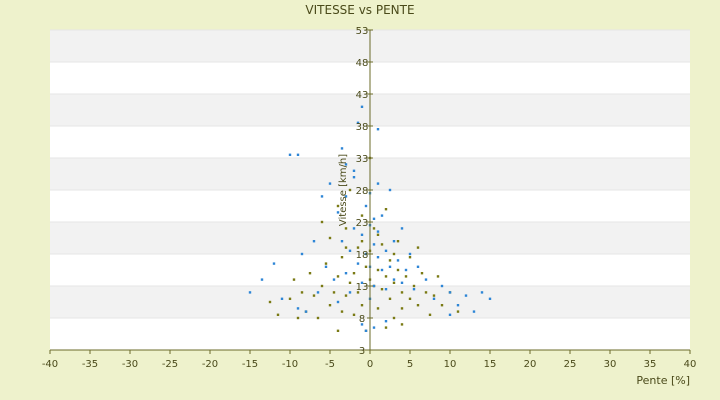 The width and height of the screenshot is (720, 400). I want to click on x-tick-label: 20, so click(530, 364).